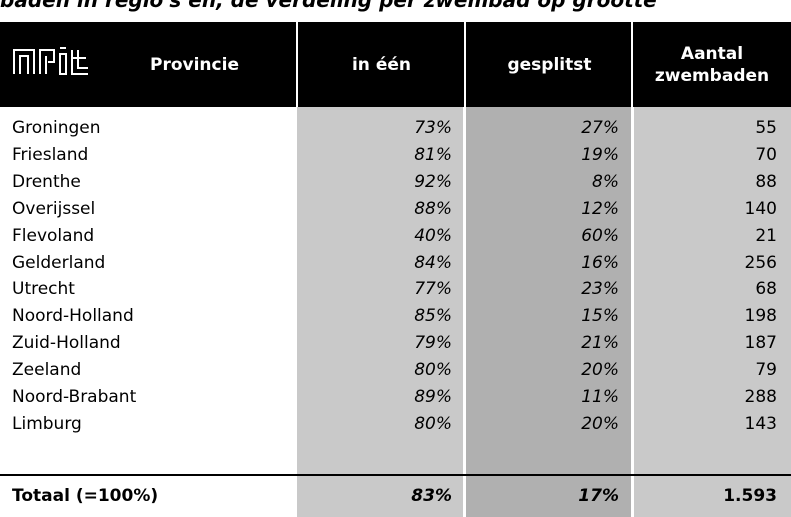 The height and width of the screenshot is (517, 791). Describe the element at coordinates (47, 370) in the screenshot. I see `row-label: Zeeland` at that location.